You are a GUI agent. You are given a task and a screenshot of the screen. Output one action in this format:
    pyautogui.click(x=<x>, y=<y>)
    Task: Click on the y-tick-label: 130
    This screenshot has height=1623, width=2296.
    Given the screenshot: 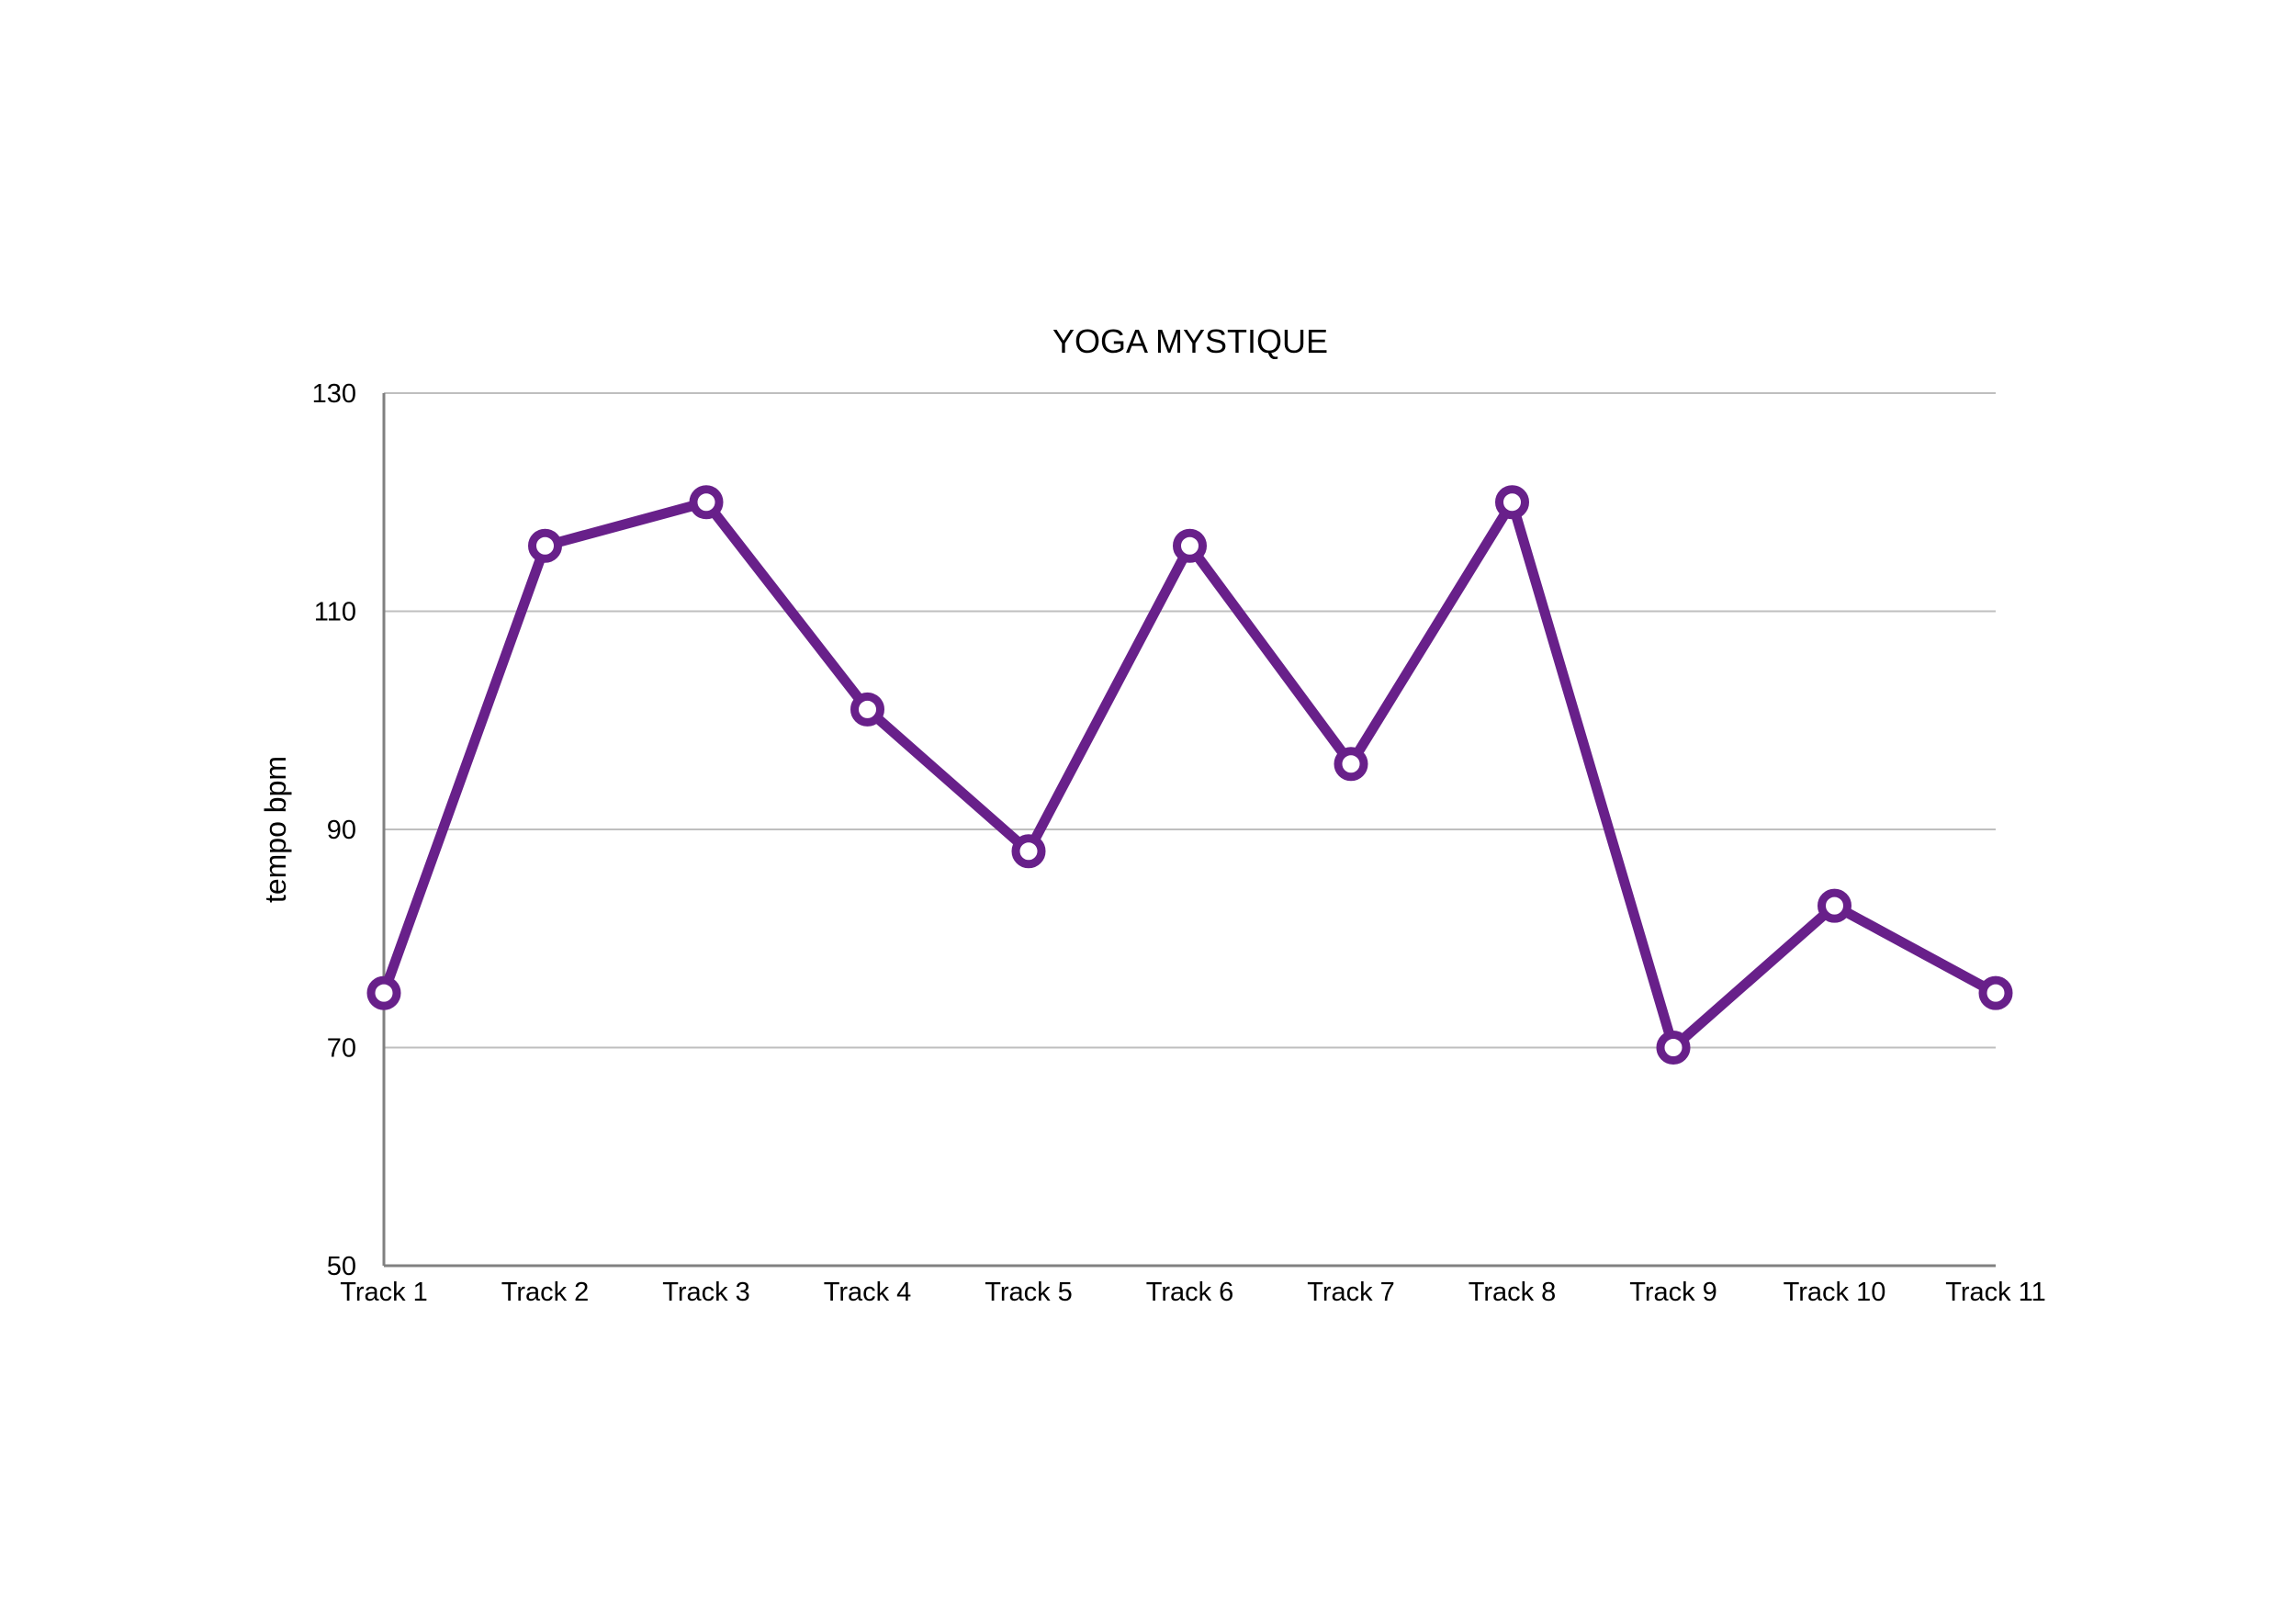 What is the action you would take?
    pyautogui.click(x=334, y=394)
    